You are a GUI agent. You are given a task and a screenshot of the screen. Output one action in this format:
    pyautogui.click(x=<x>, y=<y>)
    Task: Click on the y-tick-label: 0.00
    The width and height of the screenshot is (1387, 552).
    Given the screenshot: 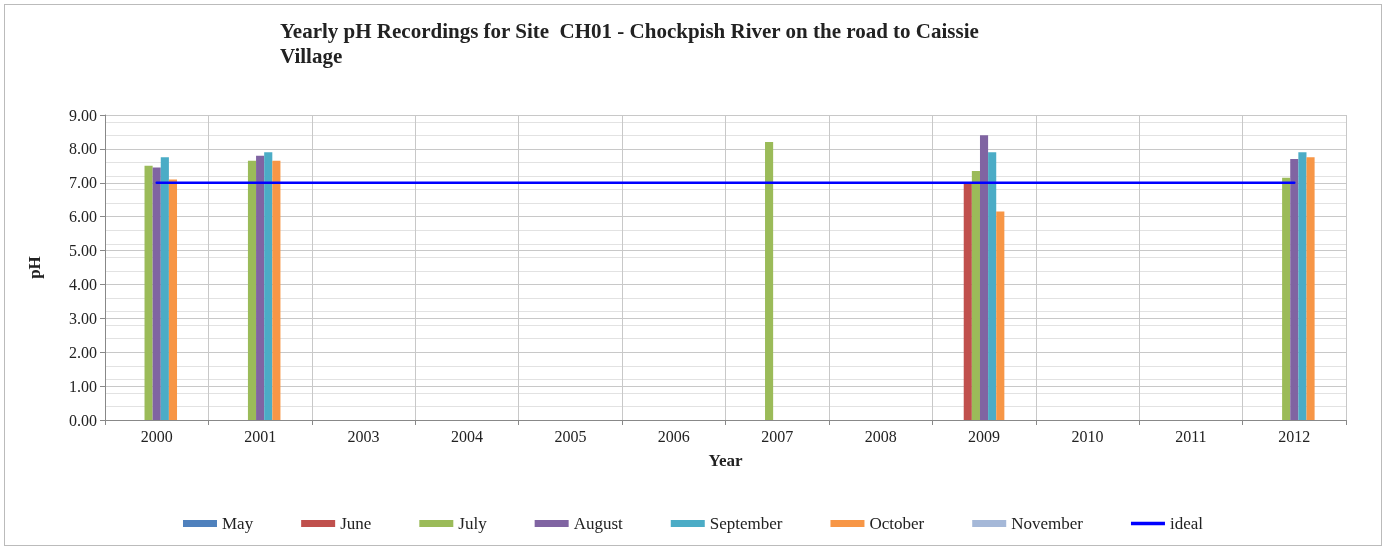 What is the action you would take?
    pyautogui.click(x=83, y=420)
    